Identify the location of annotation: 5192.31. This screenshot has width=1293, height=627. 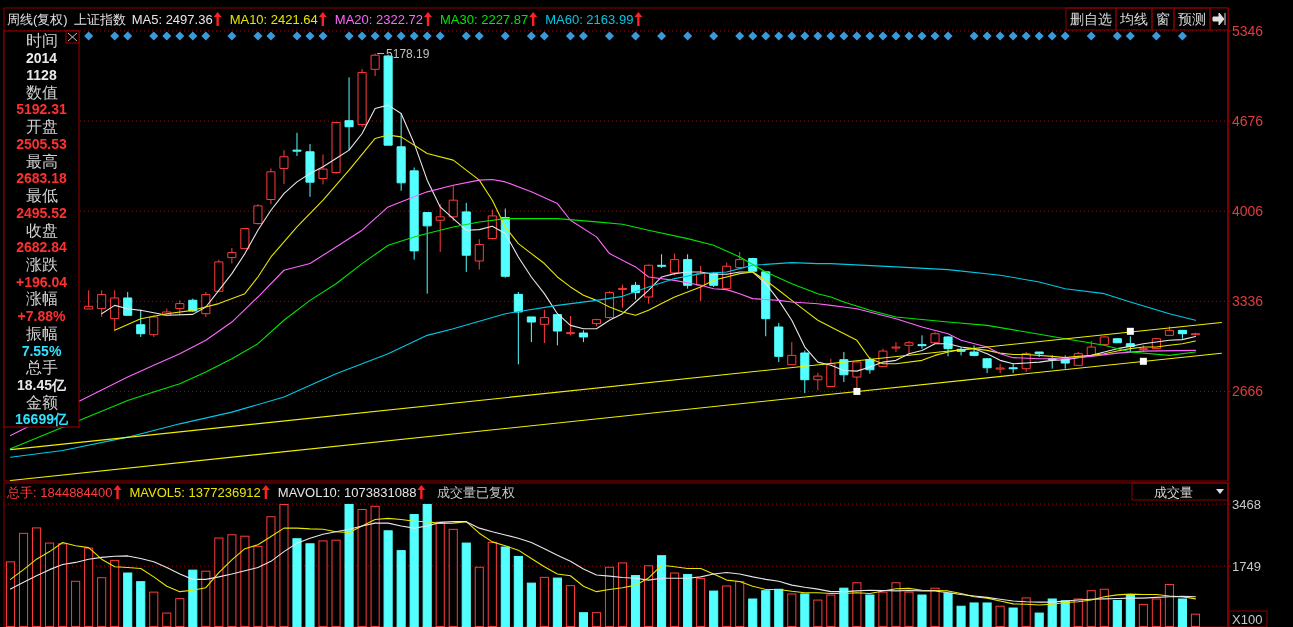
(42, 109).